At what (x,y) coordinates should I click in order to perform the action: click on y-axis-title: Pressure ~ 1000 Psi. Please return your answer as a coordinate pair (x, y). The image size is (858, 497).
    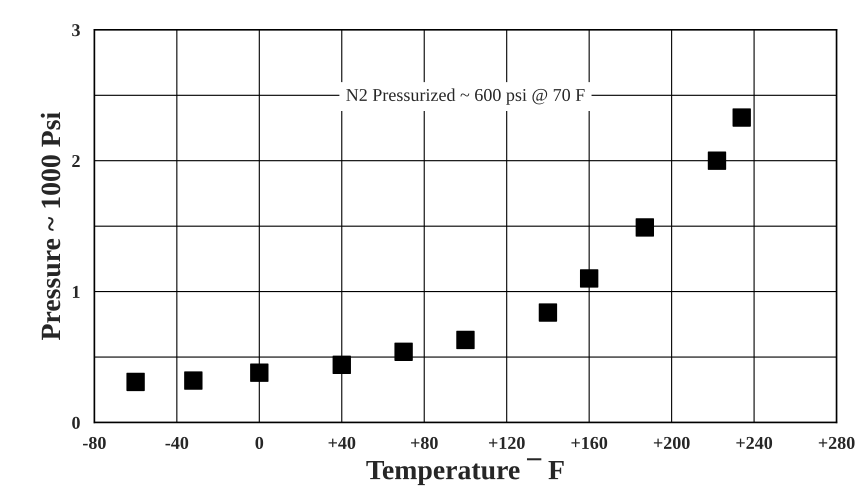
    Looking at the image, I should click on (50, 226).